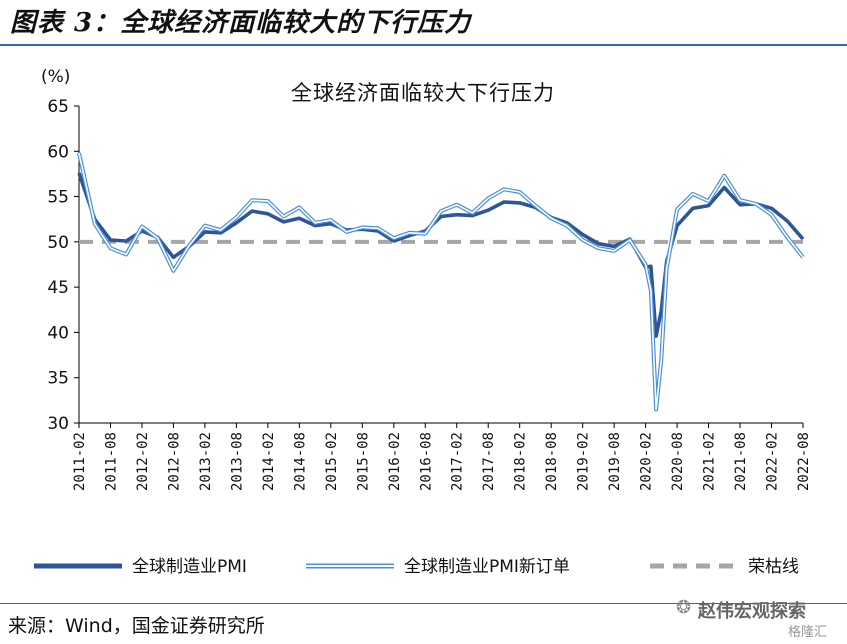 This screenshot has width=847, height=644. I want to click on chart-legend: 全球制造业PMI 全球制造业PMI新订单 荣枯线, so click(416, 567).